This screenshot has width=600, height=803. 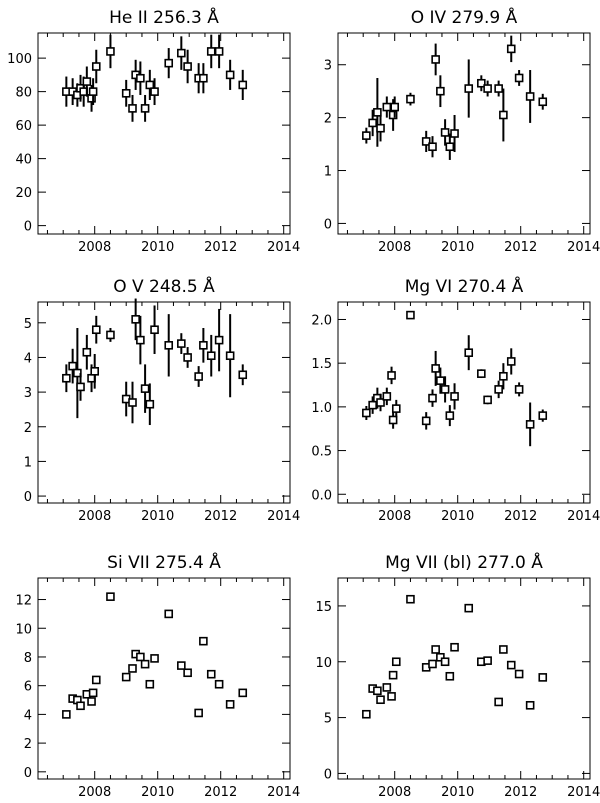 I want to click on y-tick-label: 3, so click(x=28, y=393).